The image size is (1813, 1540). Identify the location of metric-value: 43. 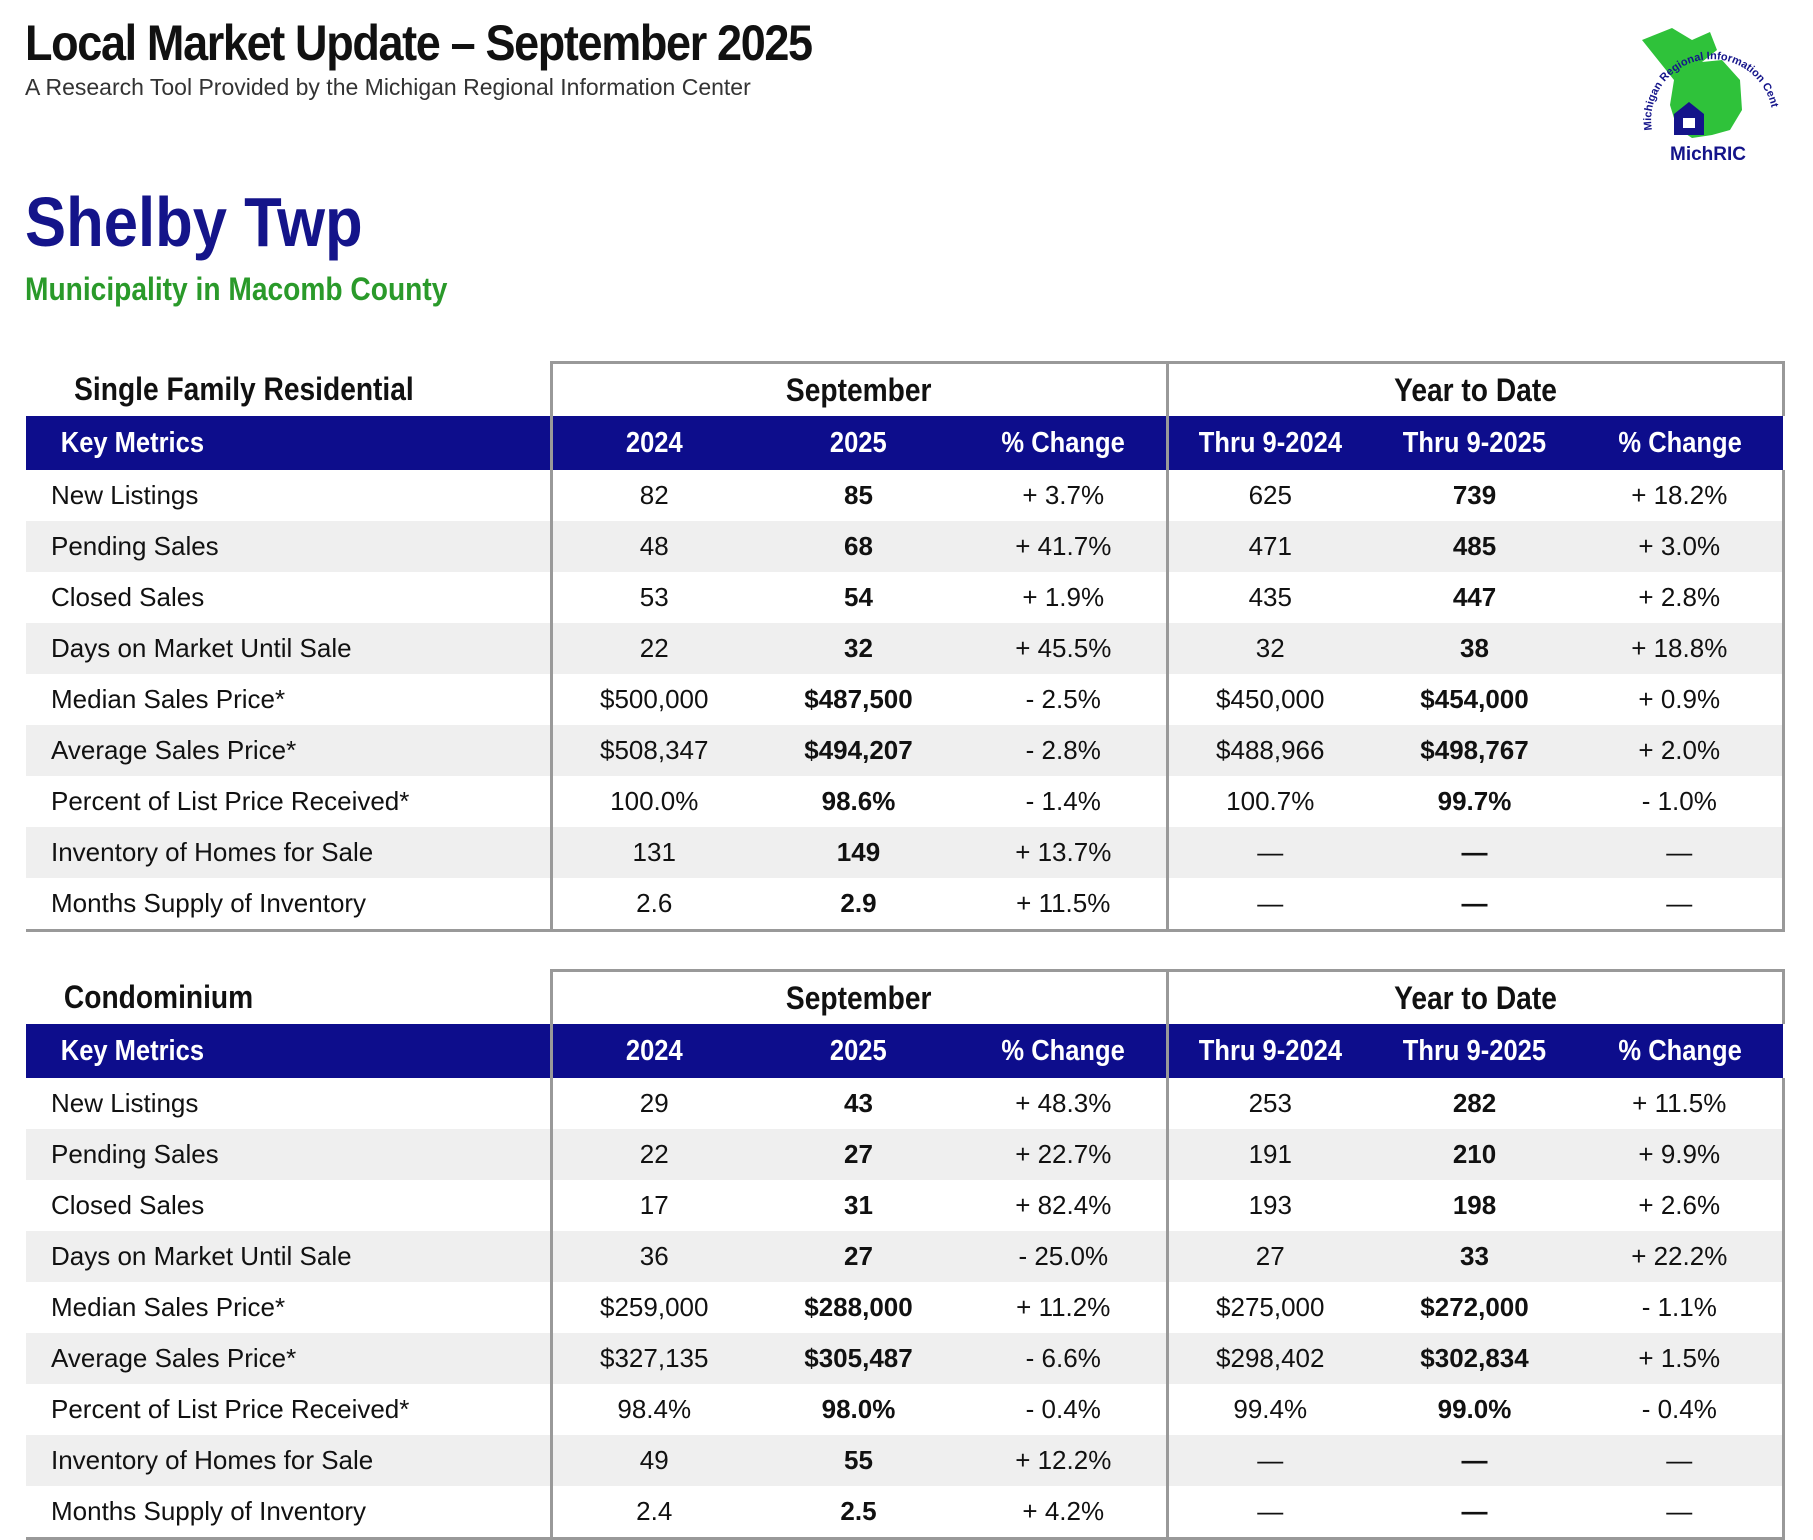
(858, 1103).